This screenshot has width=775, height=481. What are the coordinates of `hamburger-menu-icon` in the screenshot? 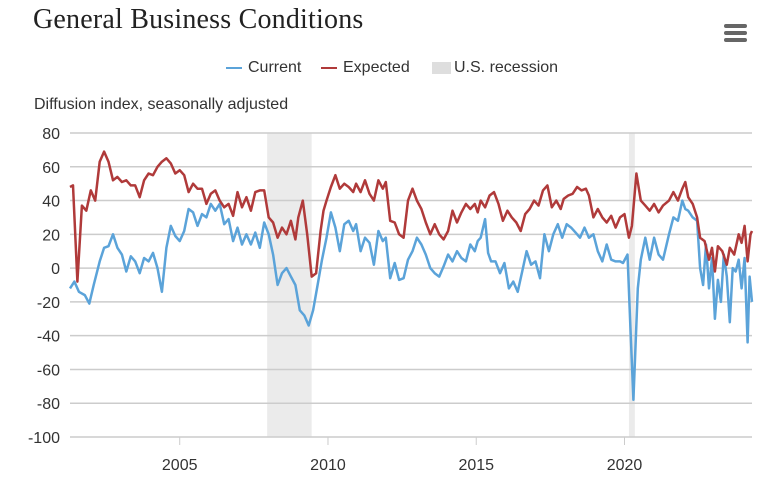 It's located at (735, 34).